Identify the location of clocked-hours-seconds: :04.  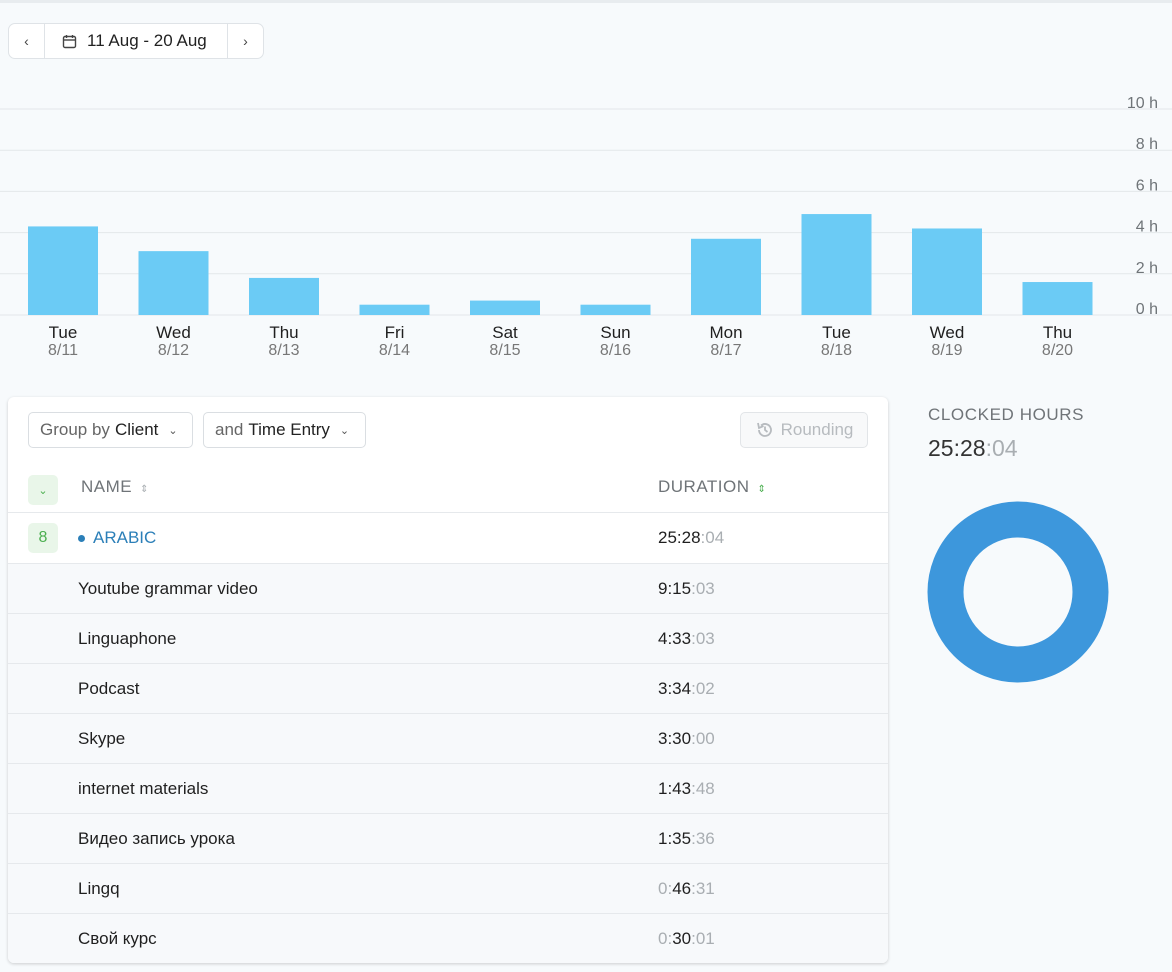
(1001, 448).